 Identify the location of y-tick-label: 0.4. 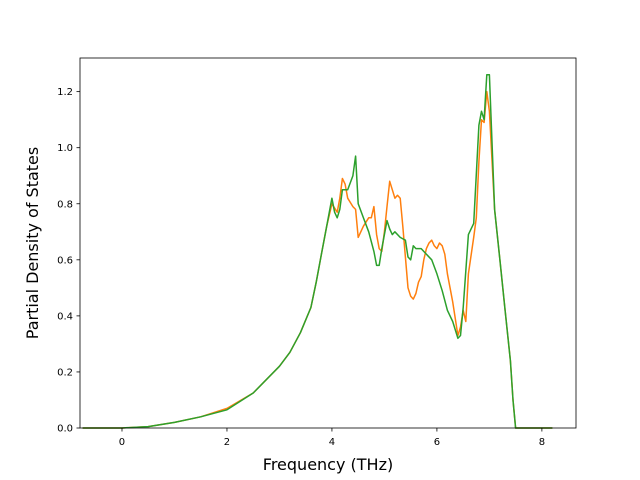
(65, 316).